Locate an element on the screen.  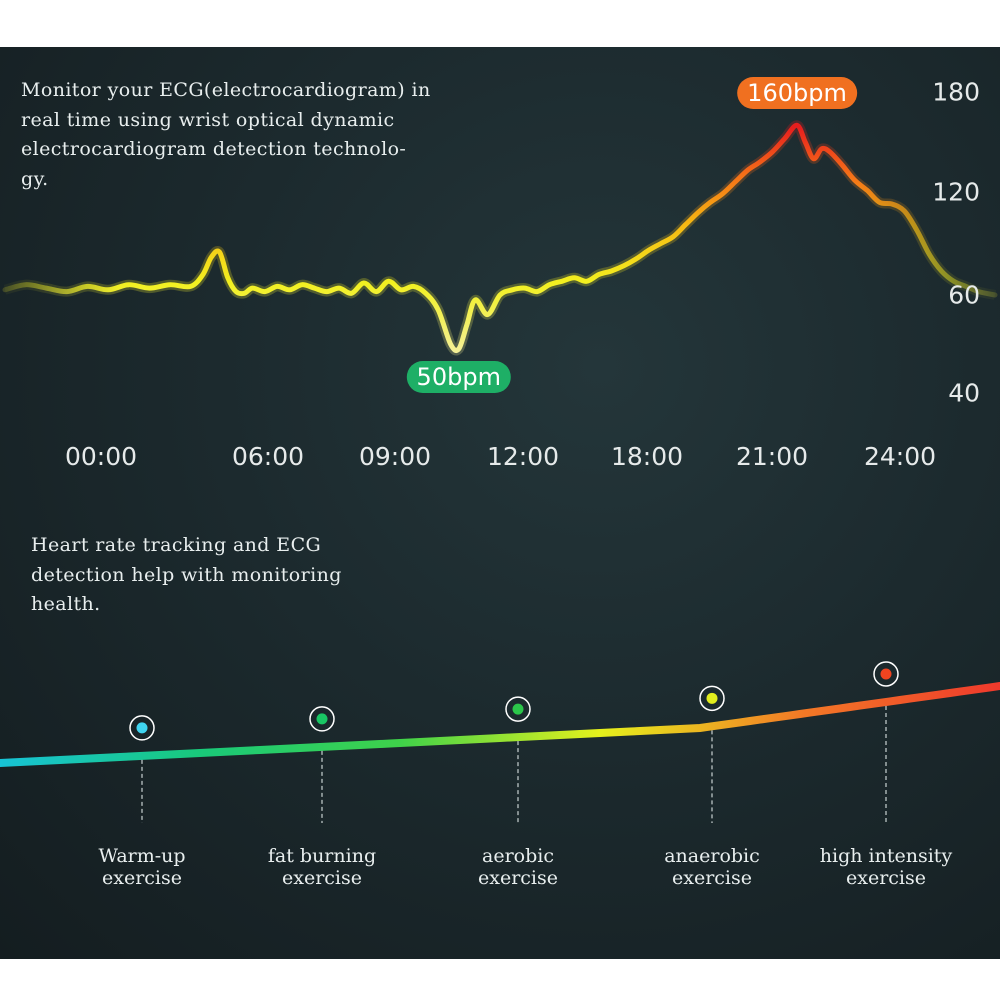
y-tick-label: 120 is located at coordinates (956, 192).